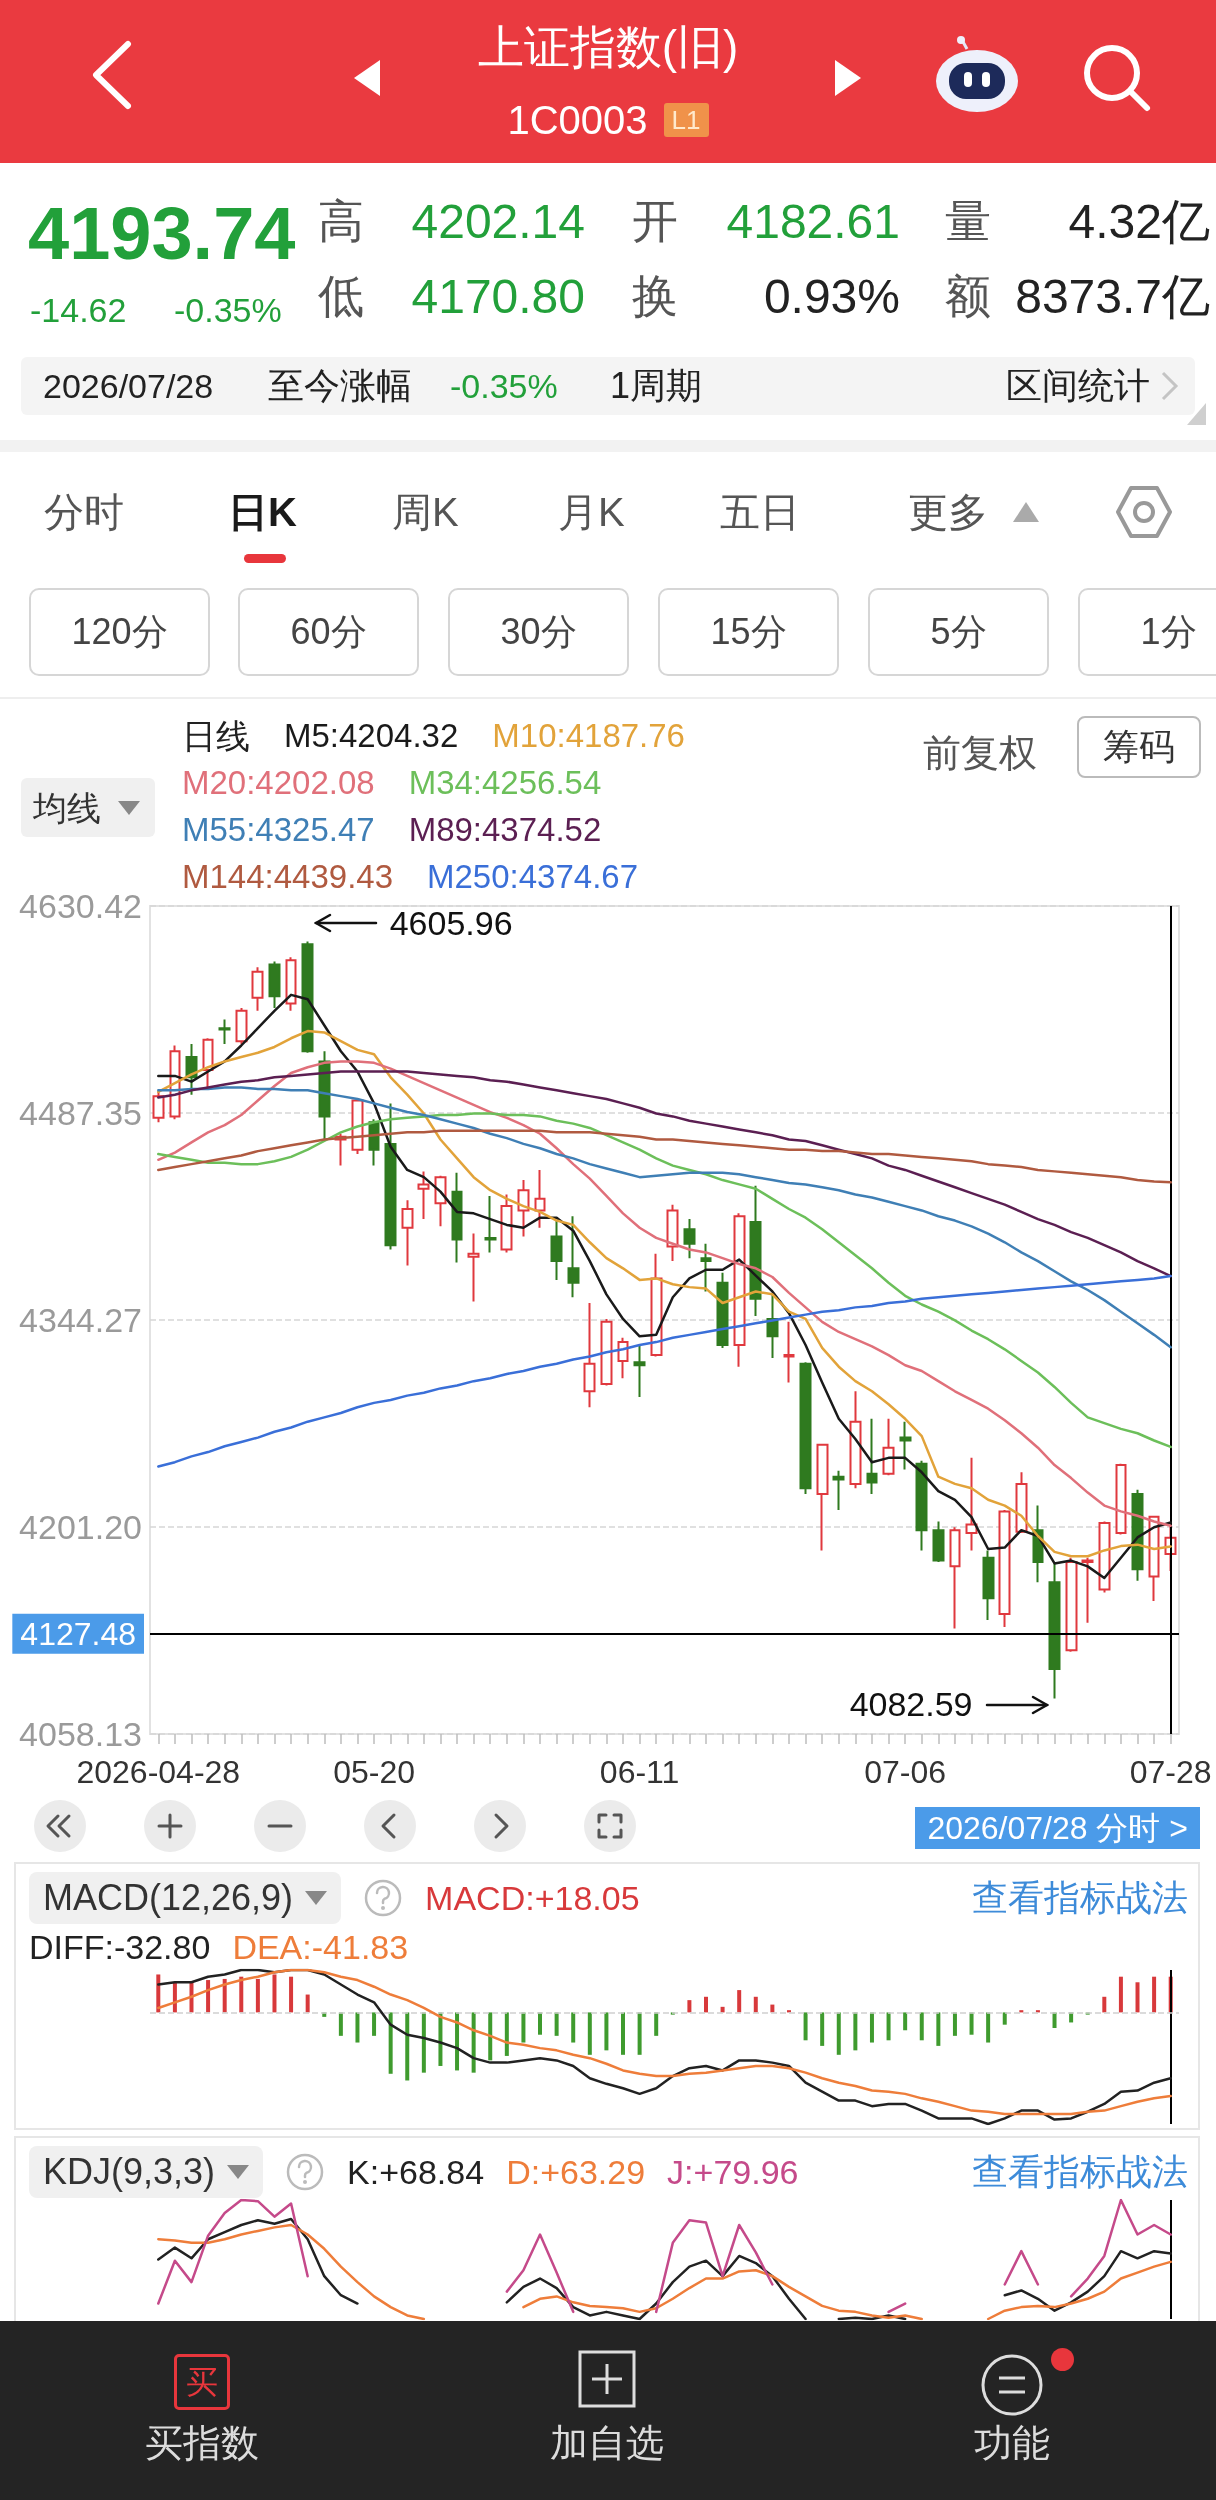  I want to click on text: D:+63.29, so click(576, 2172).